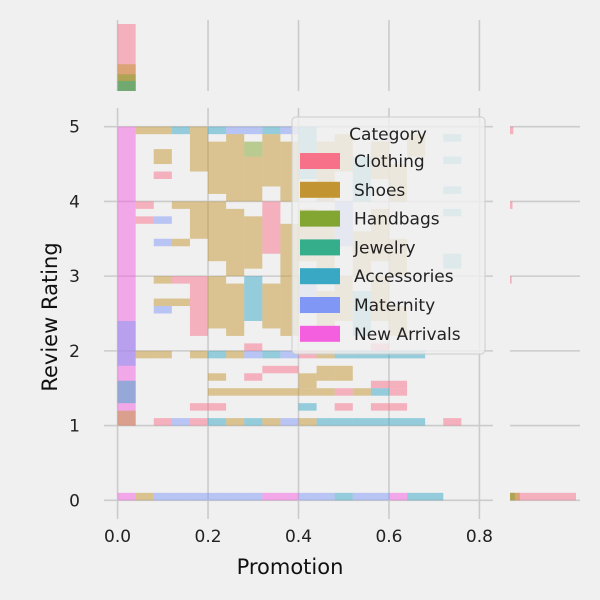  I want to click on y-tick-label: 2, so click(74, 352).